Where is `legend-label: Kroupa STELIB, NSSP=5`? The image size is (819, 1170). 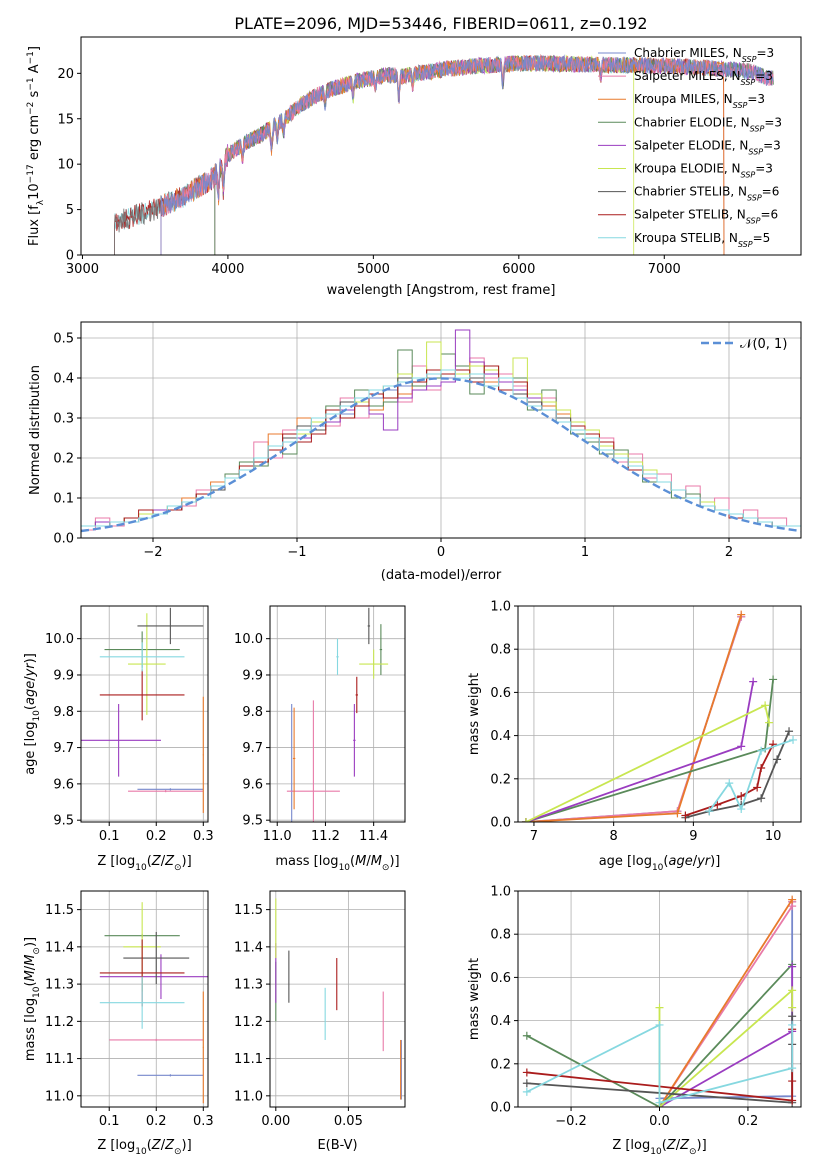
legend-label: Kroupa STELIB, NSSP=5 is located at coordinates (702, 240).